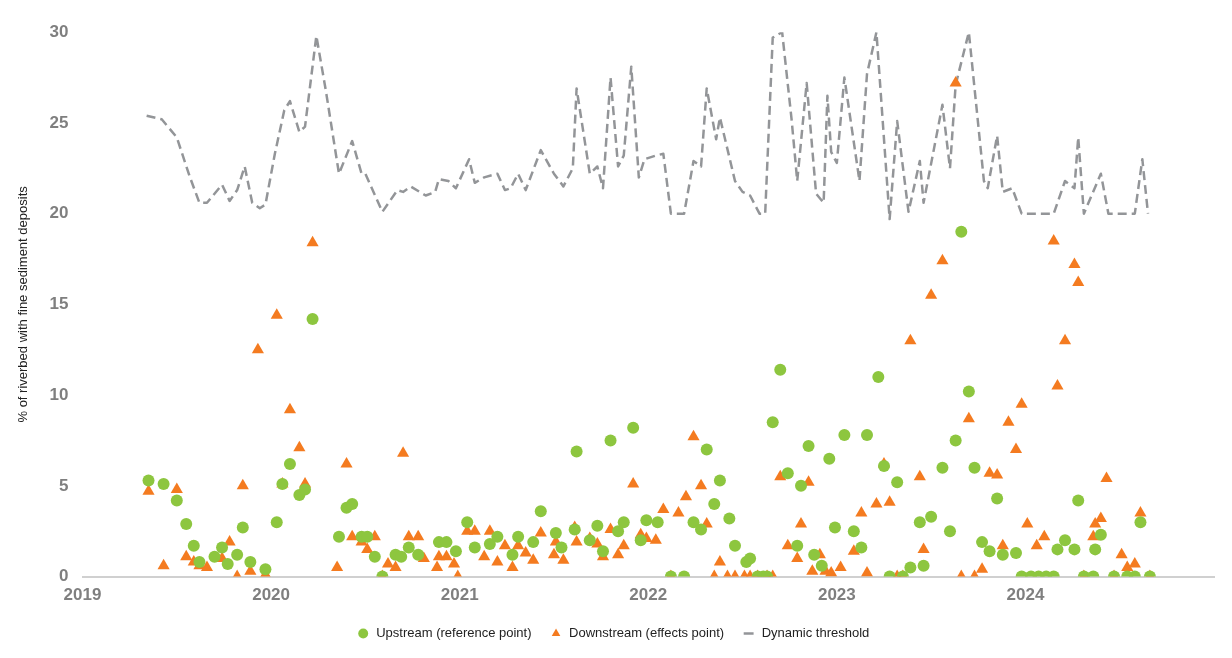 Image resolution: width=1232 pixels, height=658 pixels. I want to click on y-tick-label: 20, so click(59, 213).